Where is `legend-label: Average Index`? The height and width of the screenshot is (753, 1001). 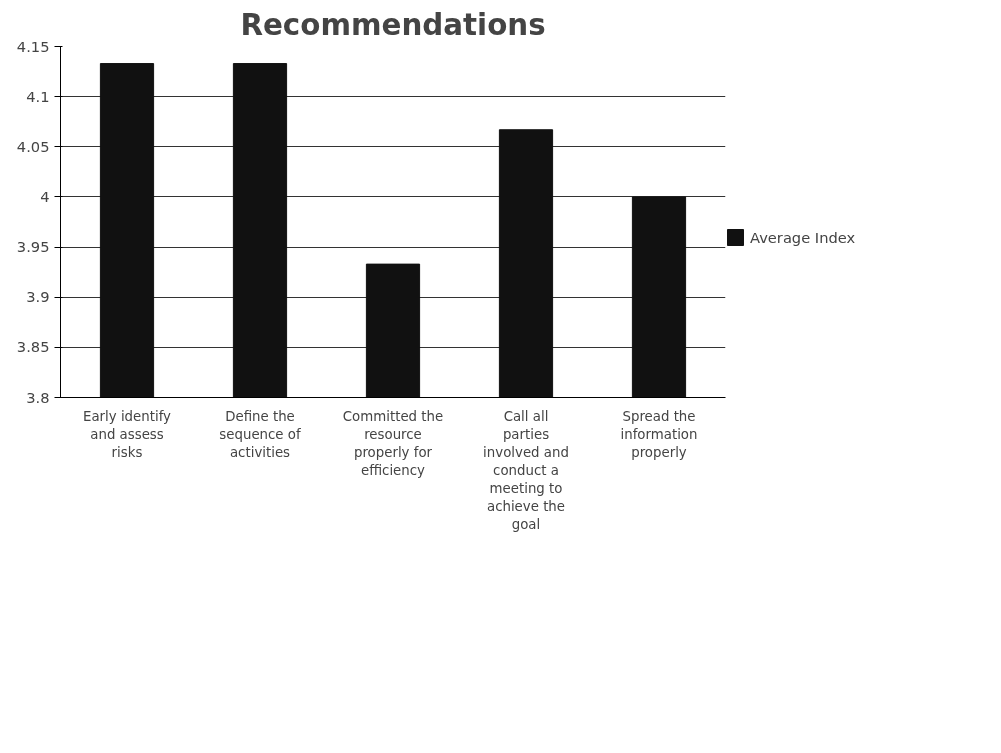 legend-label: Average Index is located at coordinates (803, 237).